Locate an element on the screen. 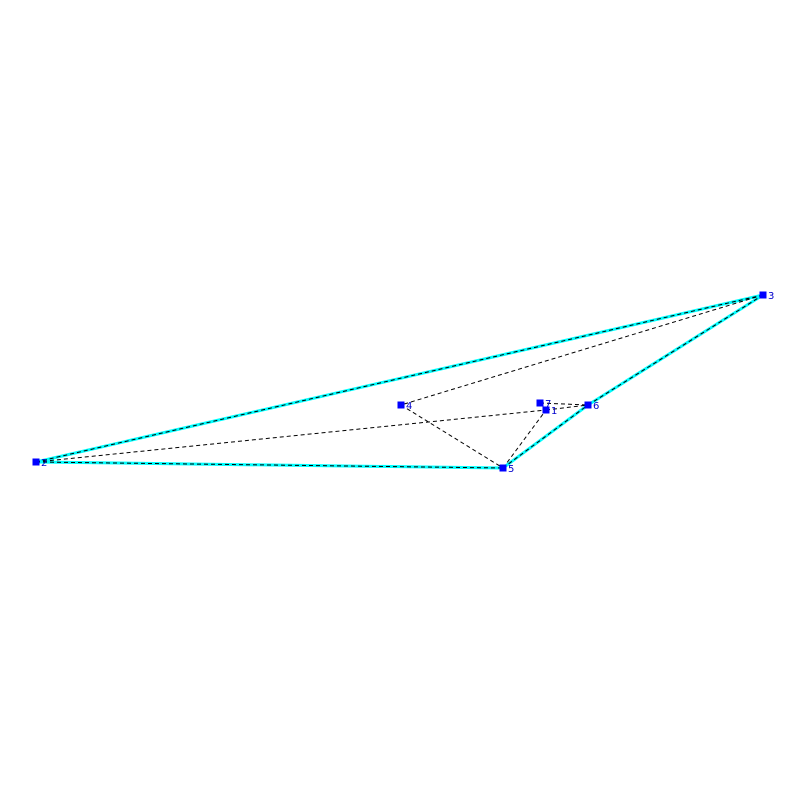 The width and height of the screenshot is (800, 800). vertex-1: 1 is located at coordinates (549, 411).